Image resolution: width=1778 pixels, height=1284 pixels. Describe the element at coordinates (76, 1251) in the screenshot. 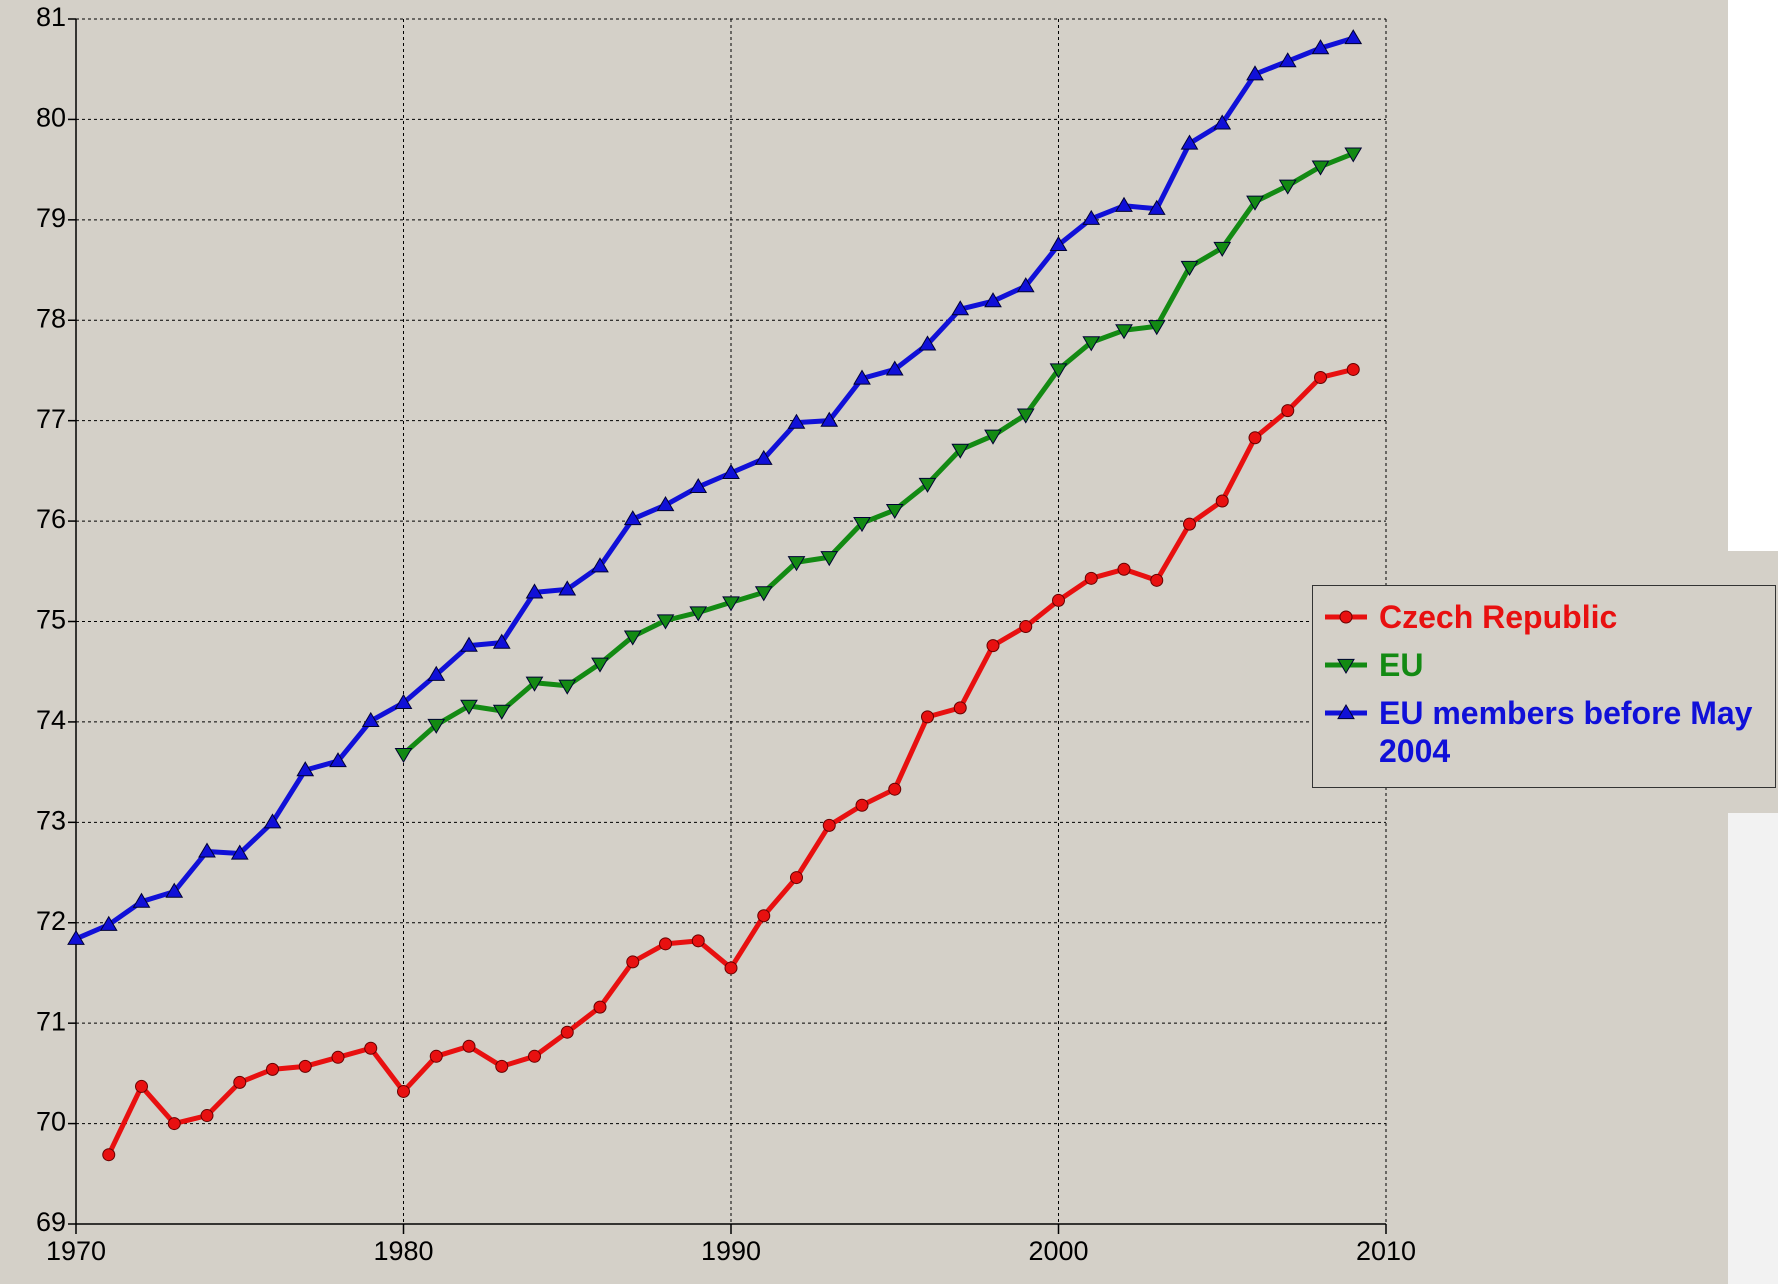

I see `x-tick-label: 1970` at that location.